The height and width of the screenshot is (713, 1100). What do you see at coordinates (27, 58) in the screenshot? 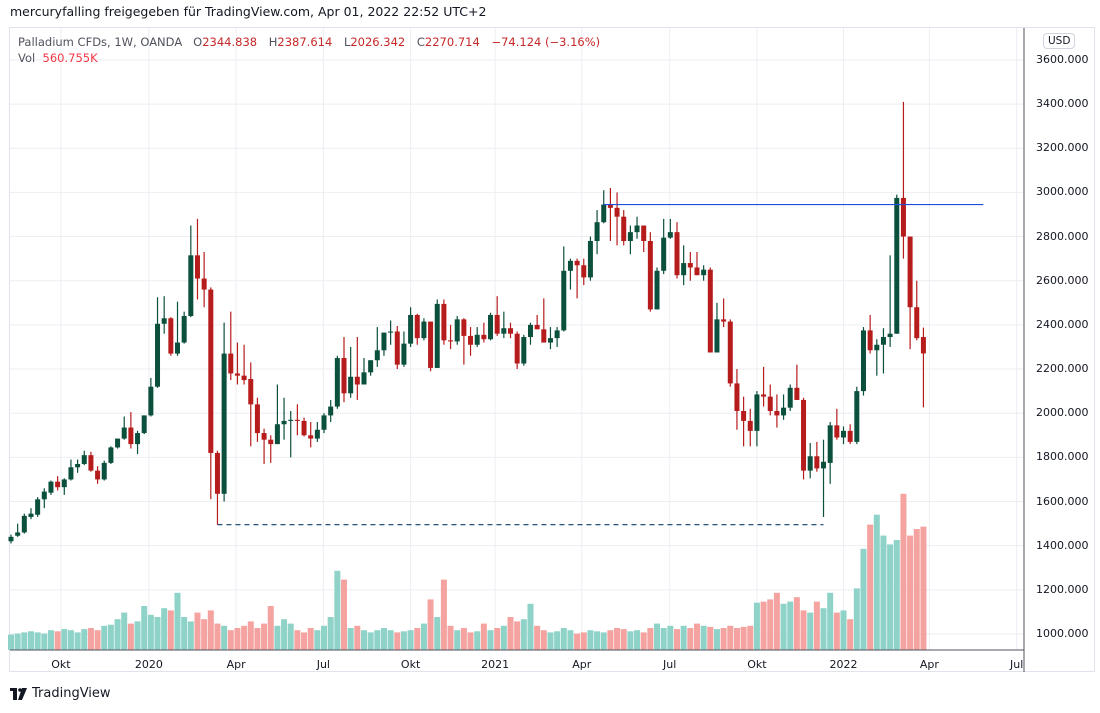
I see `vol-label: Vol` at bounding box center [27, 58].